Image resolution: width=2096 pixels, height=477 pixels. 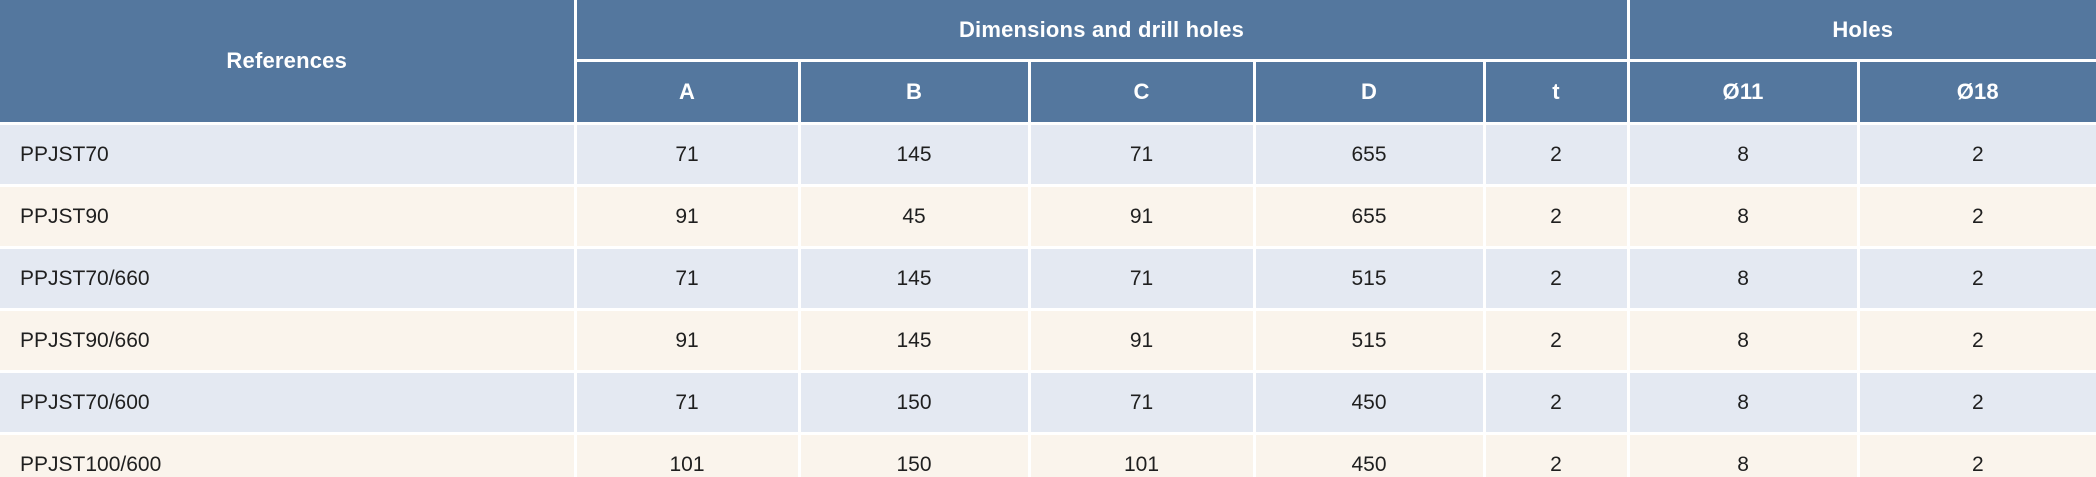 I want to click on reference-cell: PPJST90/660, so click(x=288, y=341).